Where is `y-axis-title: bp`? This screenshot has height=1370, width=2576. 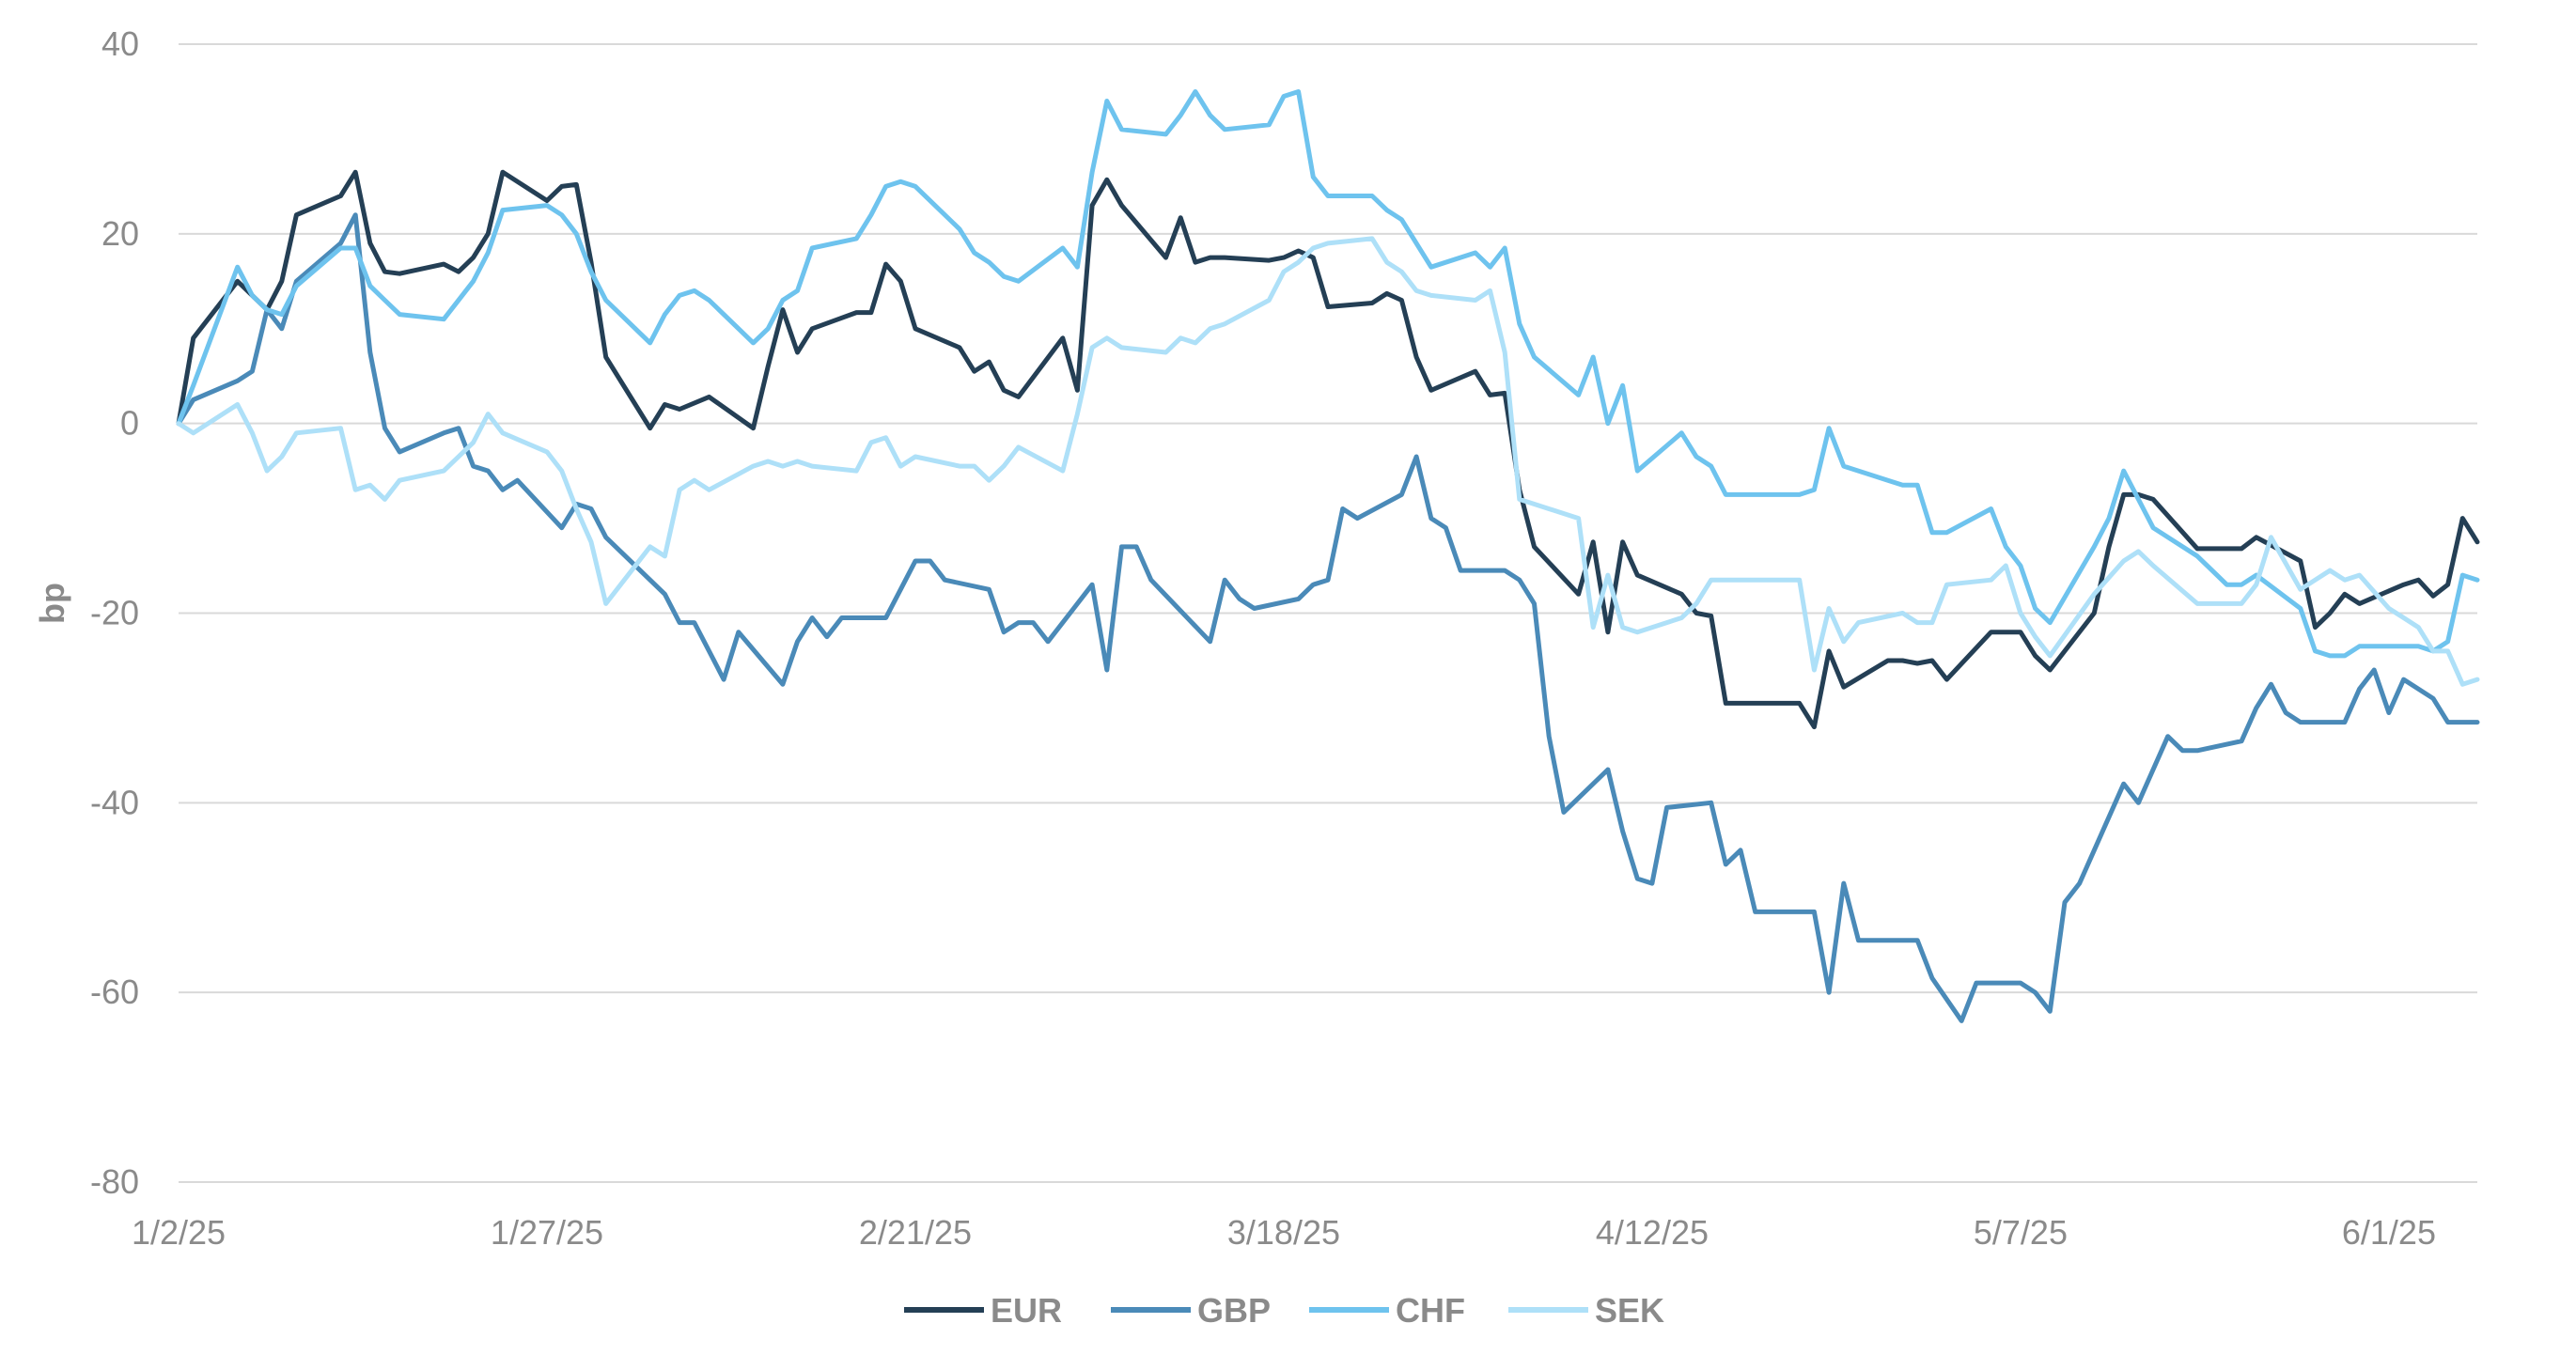 y-axis-title: bp is located at coordinates (52, 604).